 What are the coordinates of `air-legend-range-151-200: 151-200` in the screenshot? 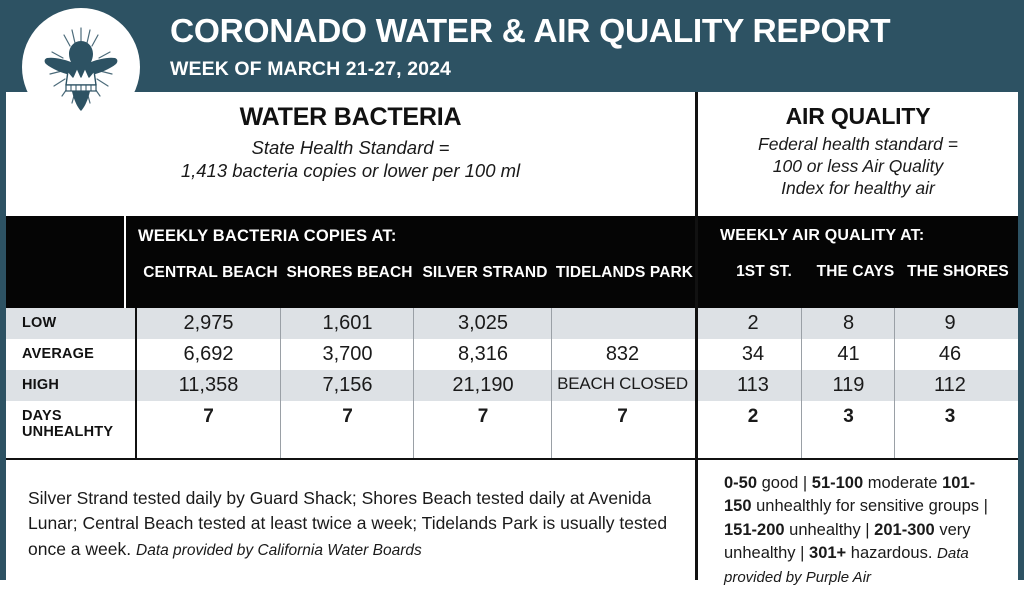 It's located at (754, 529).